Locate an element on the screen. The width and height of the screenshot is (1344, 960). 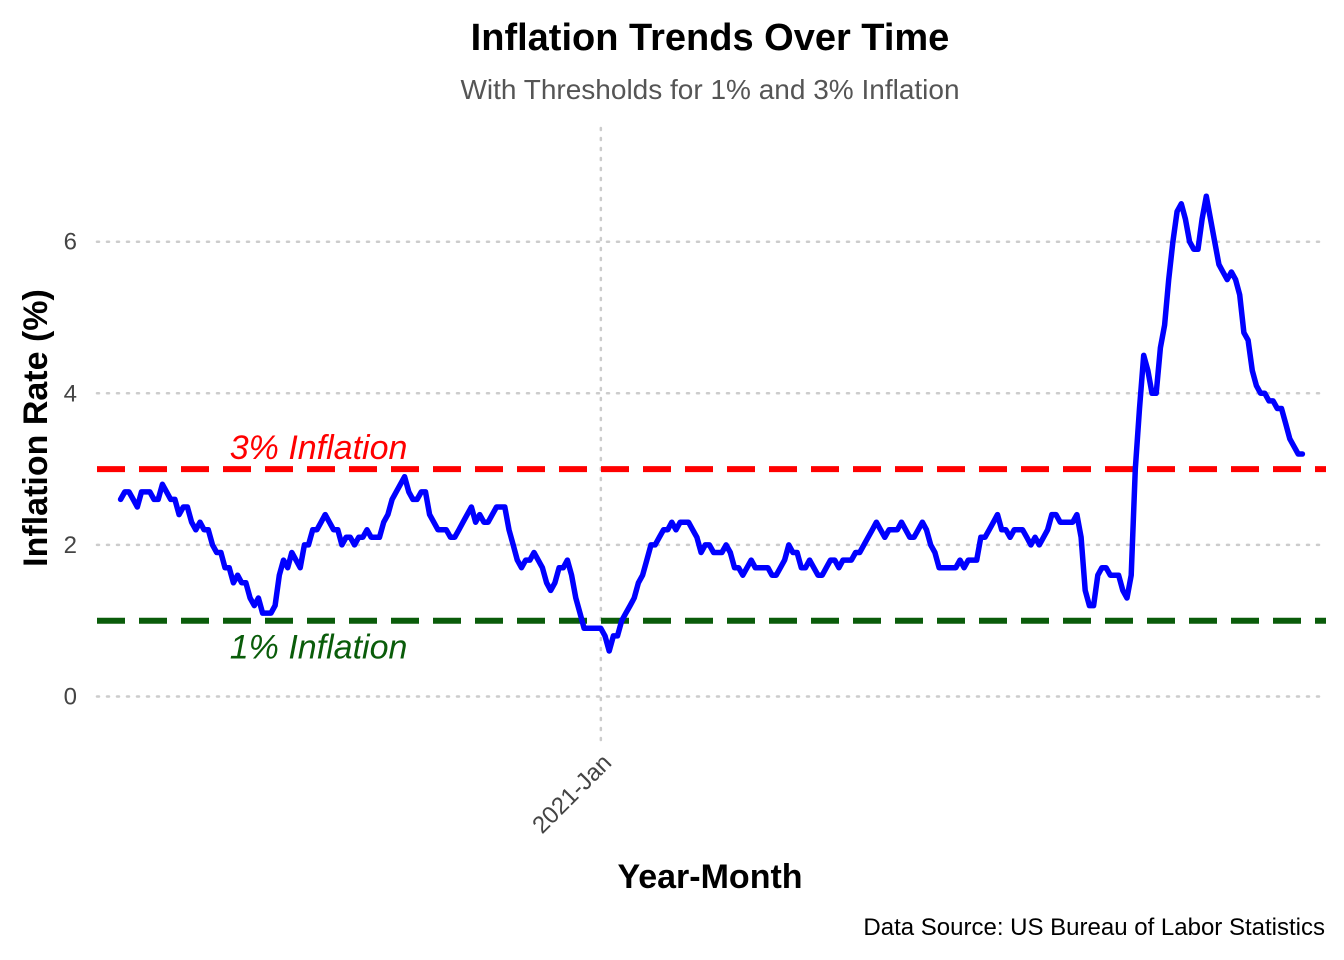
threshold-label: 1% Inflation is located at coordinates (319, 648).